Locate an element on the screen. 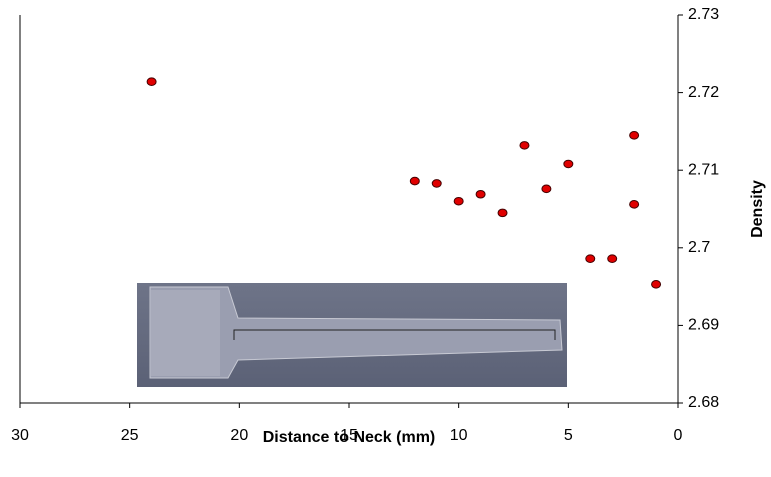 This screenshot has width=771, height=477. inset-photo is located at coordinates (352, 335).